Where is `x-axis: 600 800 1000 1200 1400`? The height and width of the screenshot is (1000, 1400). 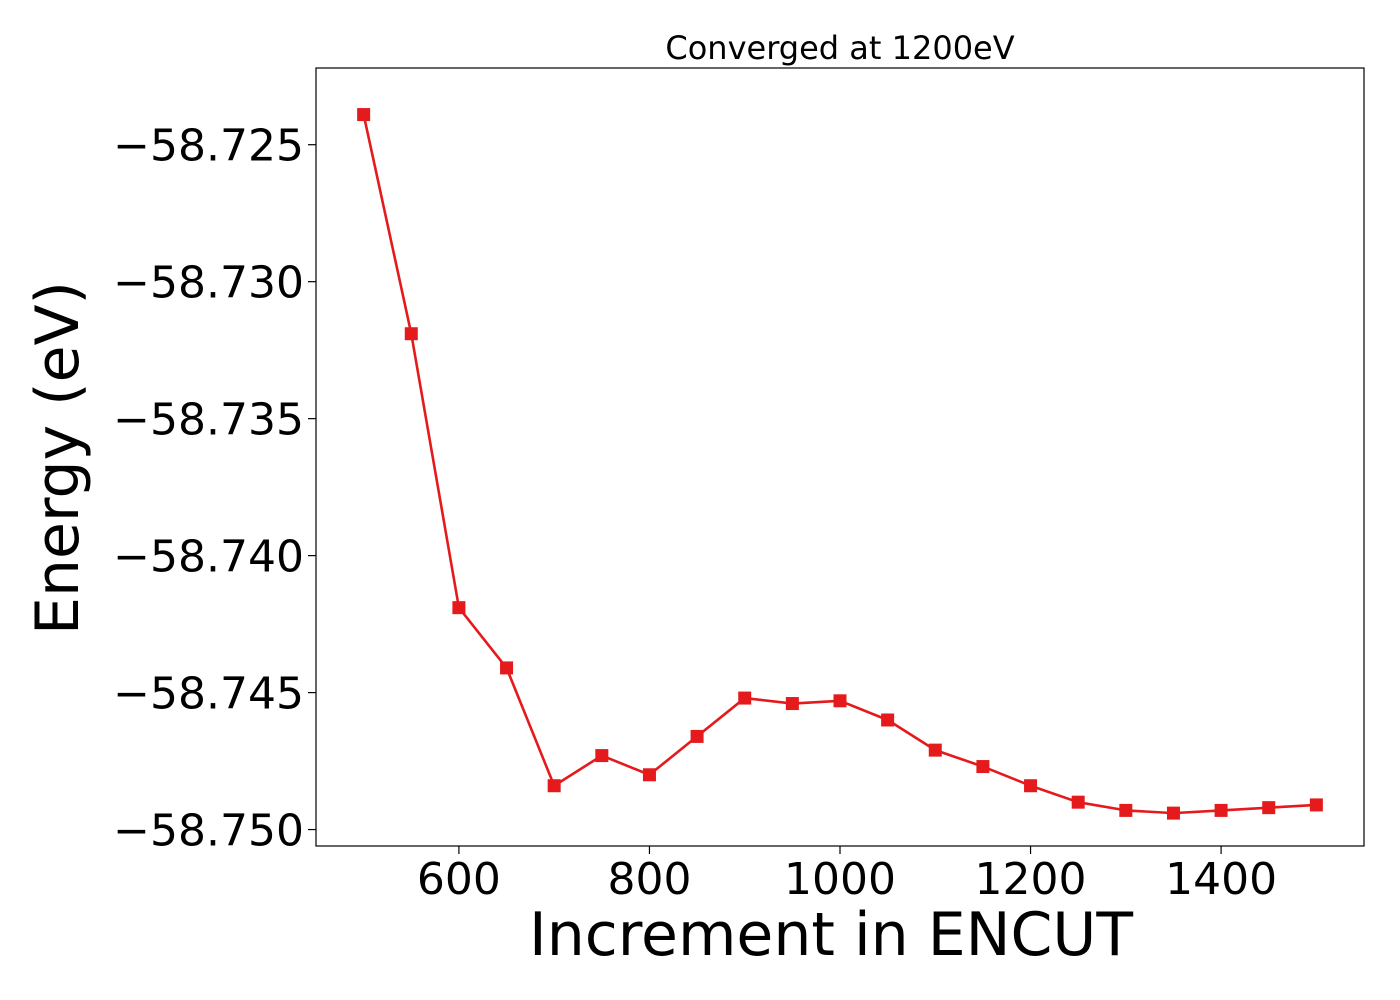
x-axis: 600 800 1000 1200 1400 is located at coordinates (847, 875).